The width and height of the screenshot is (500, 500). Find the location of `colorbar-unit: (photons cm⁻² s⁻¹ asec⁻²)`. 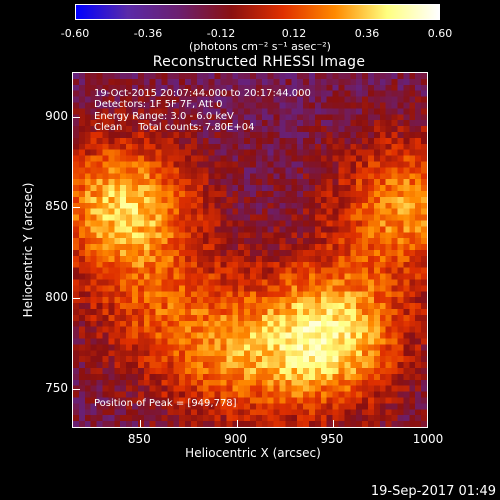

colorbar-unit: (photons cm⁻² s⁻¹ asec⁻²) is located at coordinates (260, 46).